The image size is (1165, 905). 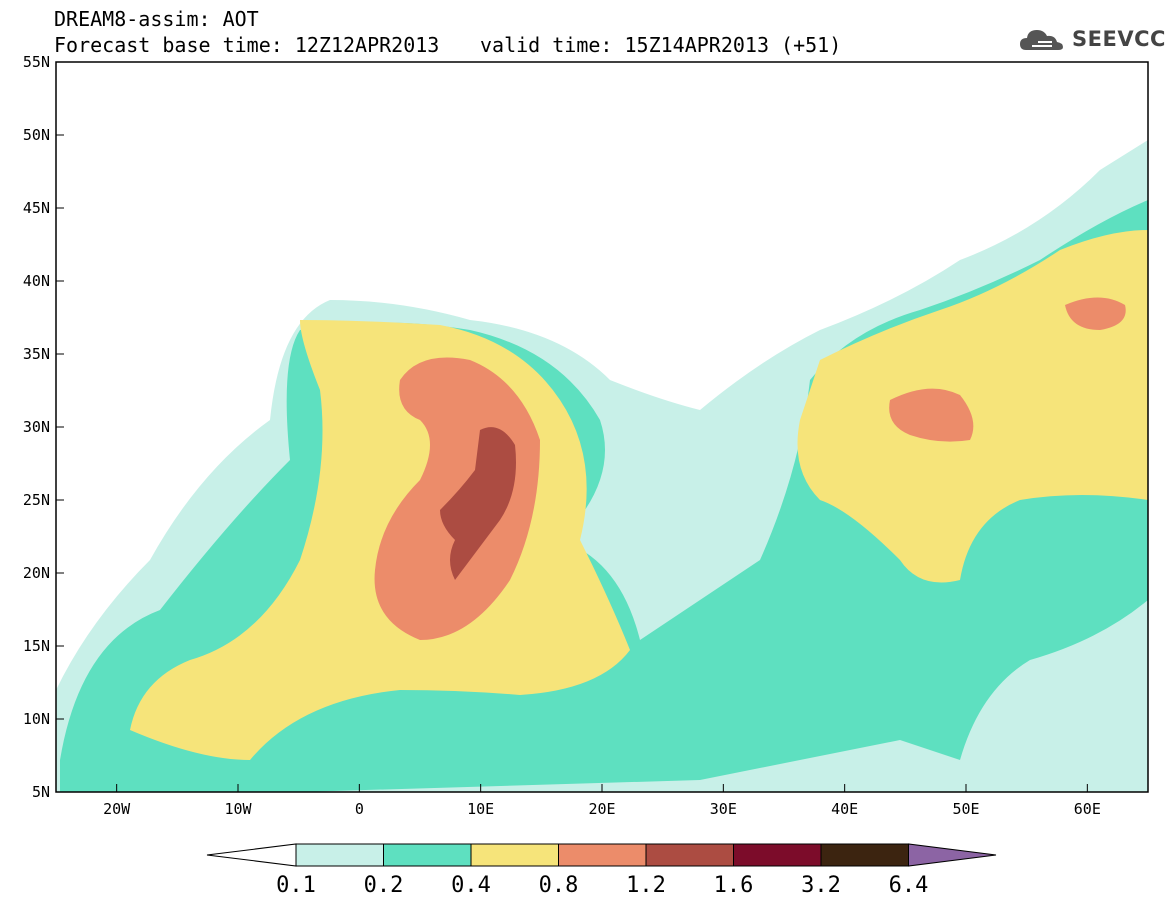 I want to click on colorbar-label: 3.2, so click(x=821, y=885).